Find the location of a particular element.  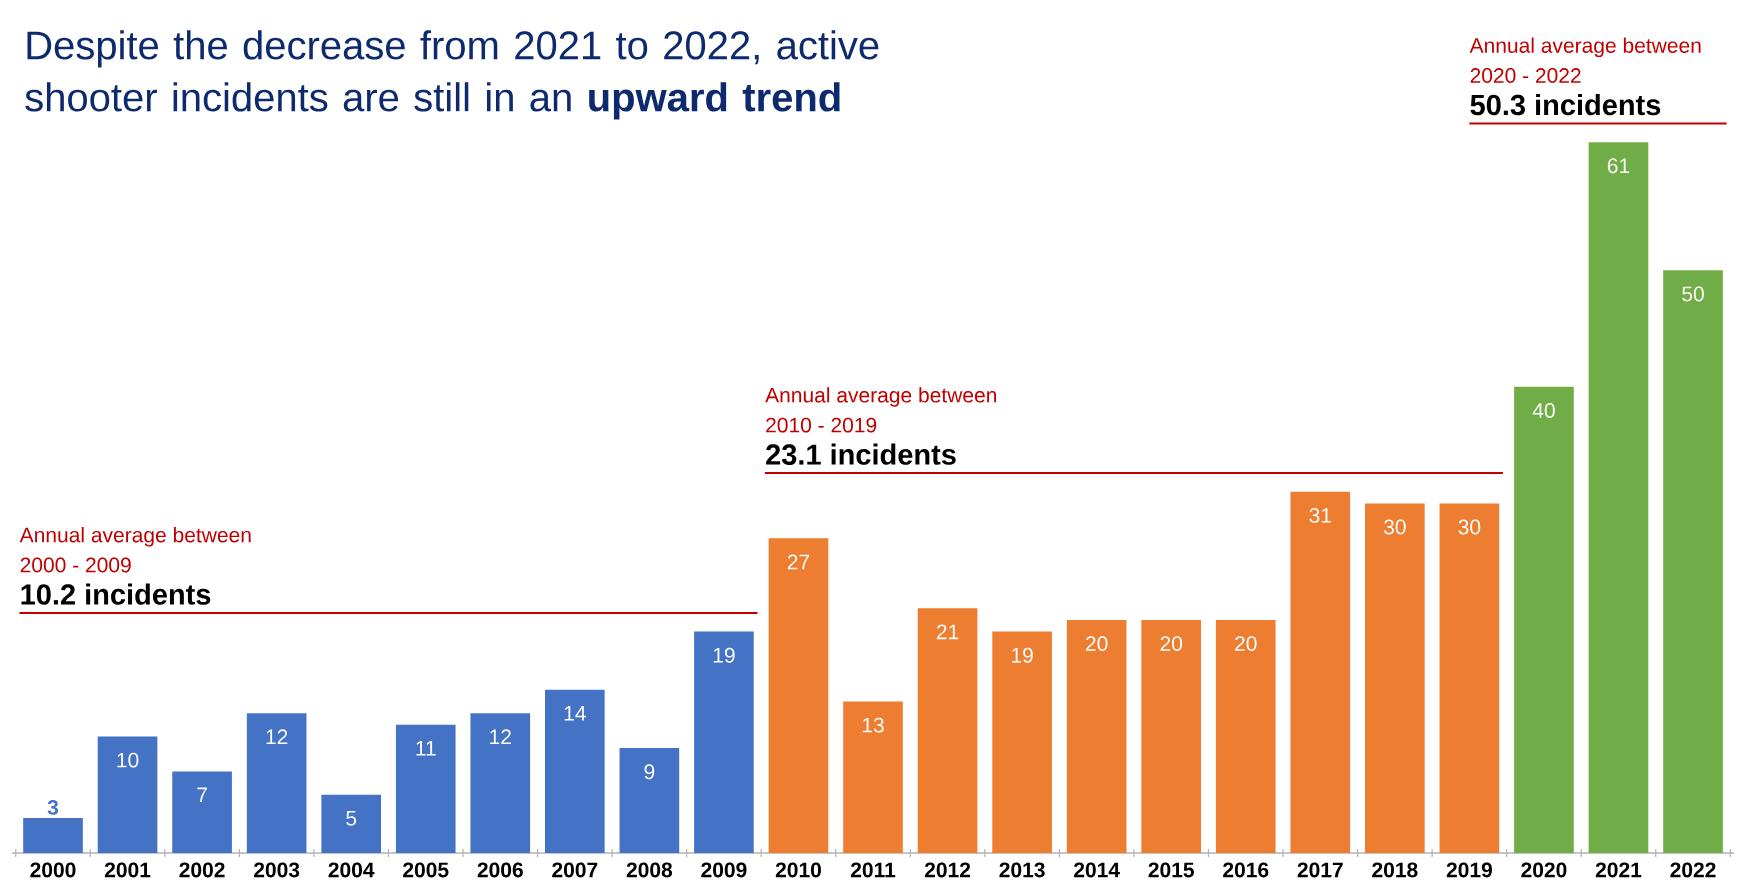

x-tick-label: 2010 is located at coordinates (798, 870).